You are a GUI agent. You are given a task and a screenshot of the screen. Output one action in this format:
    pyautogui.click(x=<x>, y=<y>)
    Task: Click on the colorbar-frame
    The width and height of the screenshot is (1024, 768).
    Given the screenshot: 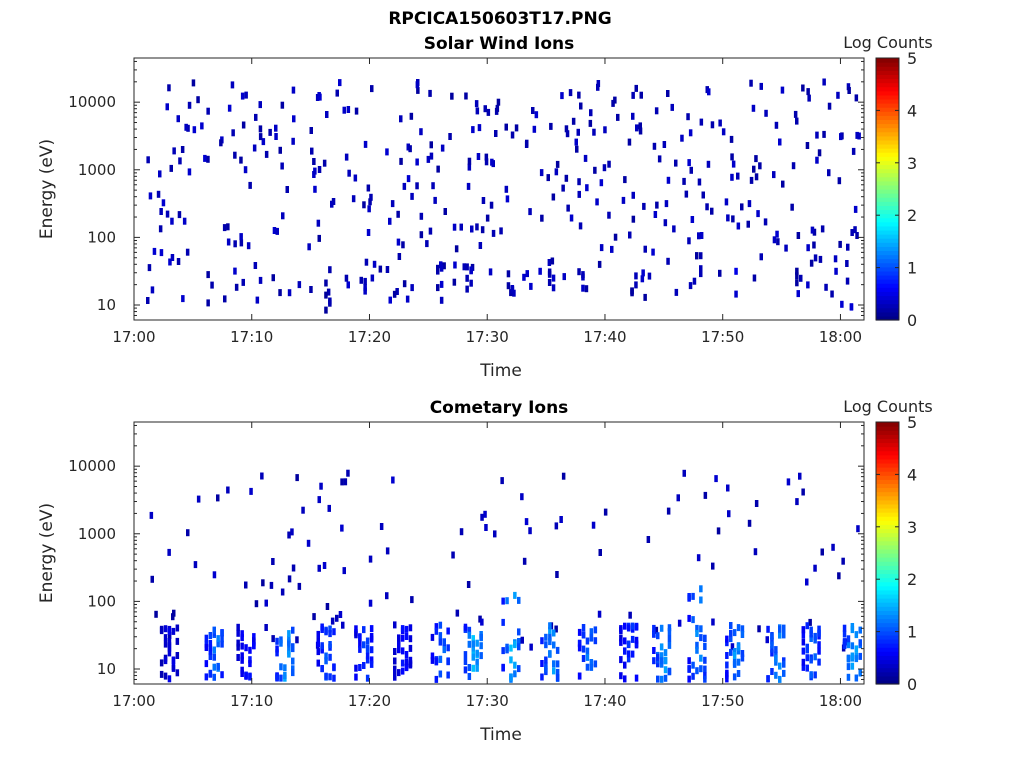 What is the action you would take?
    pyautogui.click(x=887, y=189)
    